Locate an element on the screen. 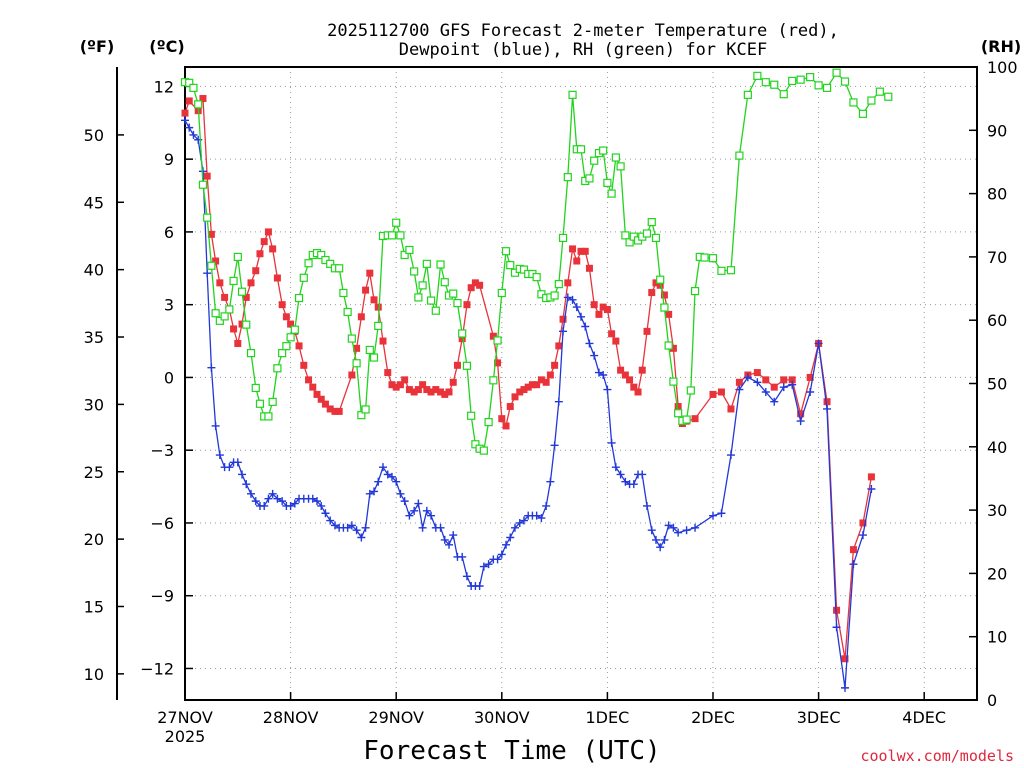  celsius-tick-label: −12 is located at coordinates (157, 668).